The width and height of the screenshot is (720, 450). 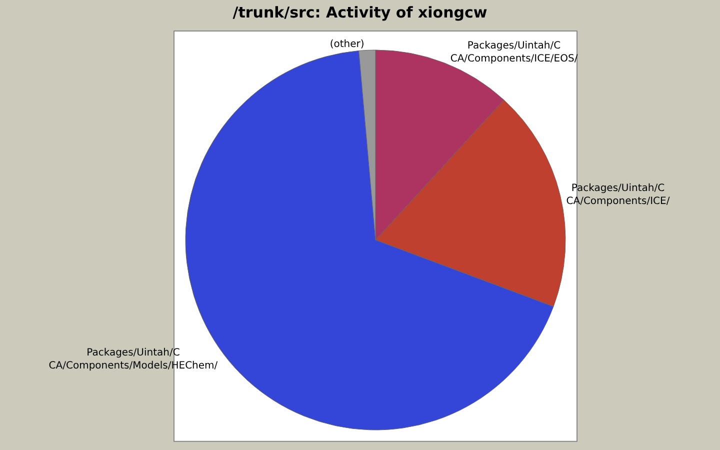 I want to click on chart-title: /trunk/src: Activity of xiongcw, so click(x=360, y=12).